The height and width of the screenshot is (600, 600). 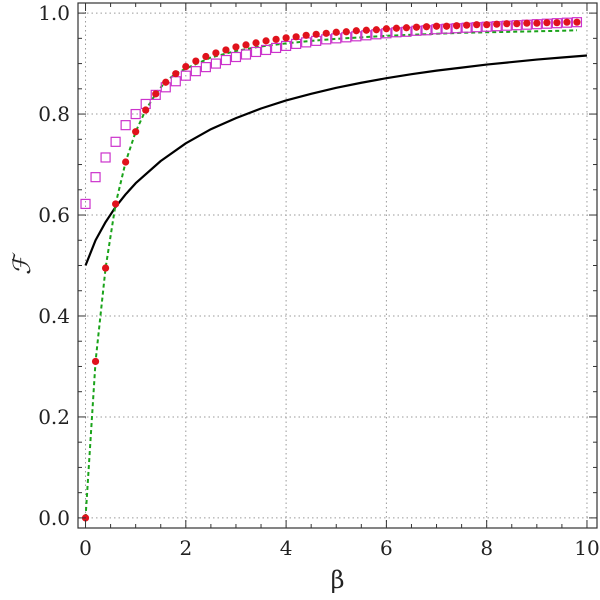 What do you see at coordinates (54, 417) in the screenshot?
I see `y-tick-label: 0.2` at bounding box center [54, 417].